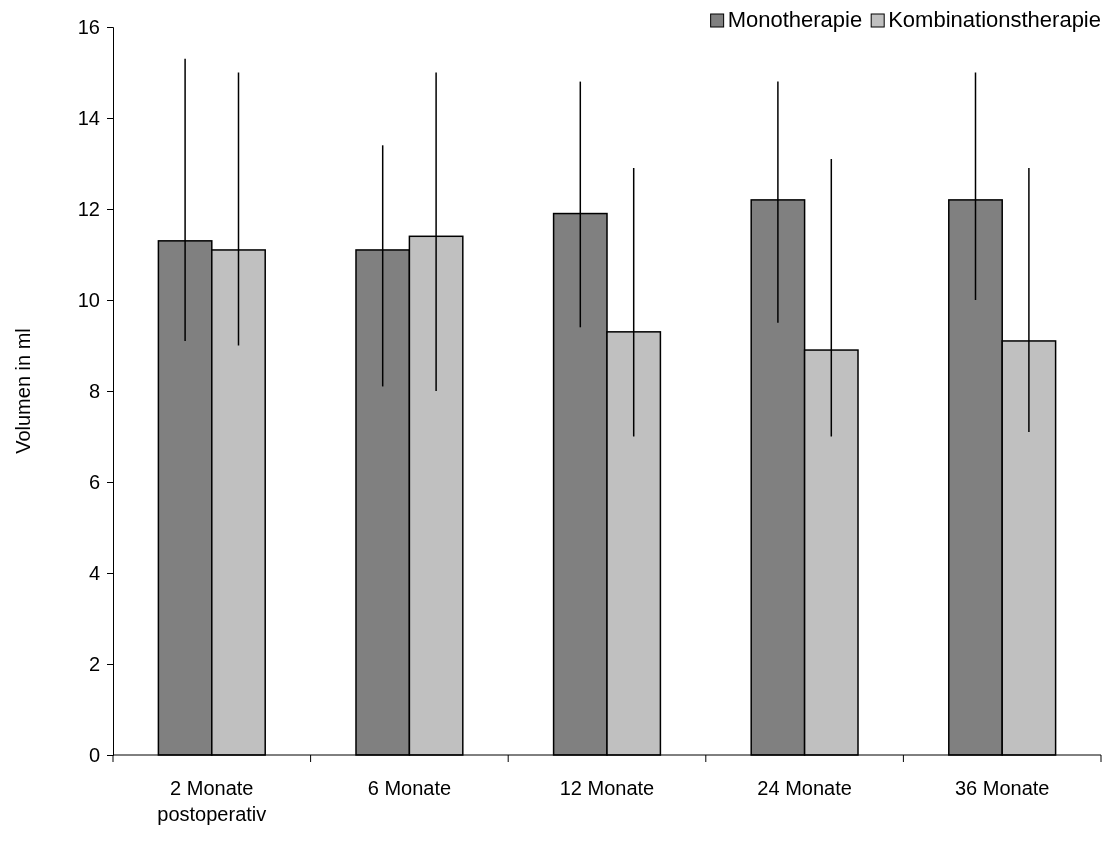 The height and width of the screenshot is (856, 1111). What do you see at coordinates (409, 788) in the screenshot?
I see `x-tick-label: 6 Monate` at bounding box center [409, 788].